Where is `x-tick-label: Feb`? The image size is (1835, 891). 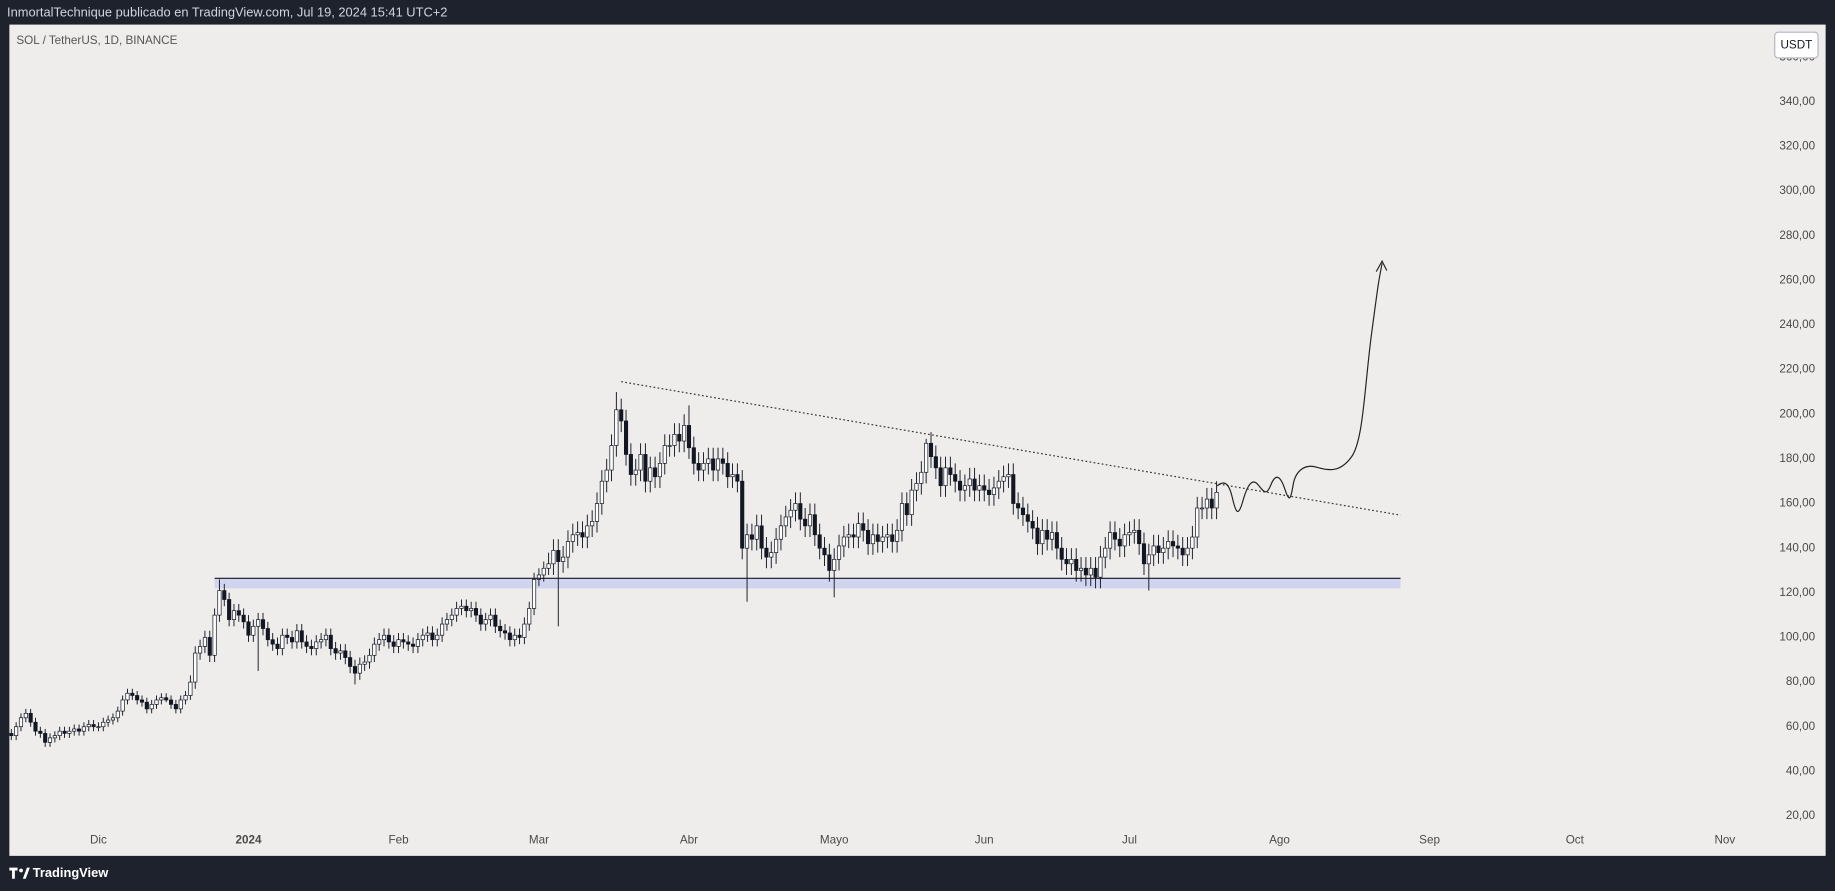 x-tick-label: Feb is located at coordinates (398, 840).